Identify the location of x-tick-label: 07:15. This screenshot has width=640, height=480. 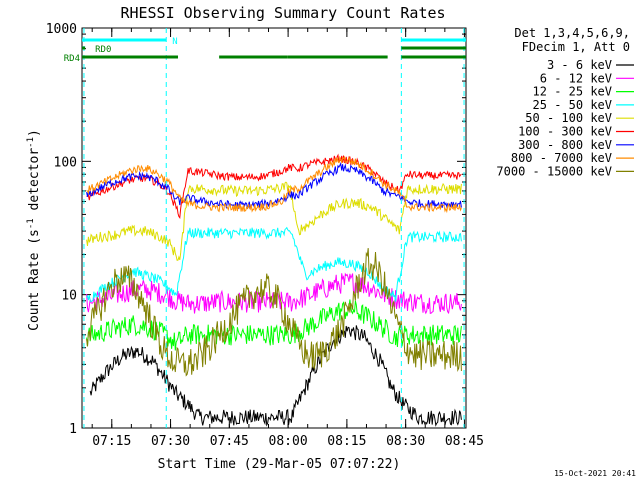
(111, 441).